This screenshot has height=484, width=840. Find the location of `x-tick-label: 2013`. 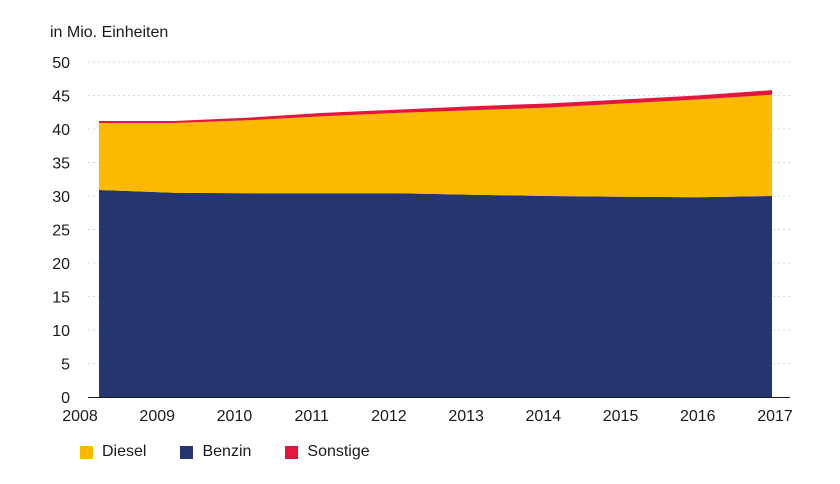

x-tick-label: 2013 is located at coordinates (466, 416).